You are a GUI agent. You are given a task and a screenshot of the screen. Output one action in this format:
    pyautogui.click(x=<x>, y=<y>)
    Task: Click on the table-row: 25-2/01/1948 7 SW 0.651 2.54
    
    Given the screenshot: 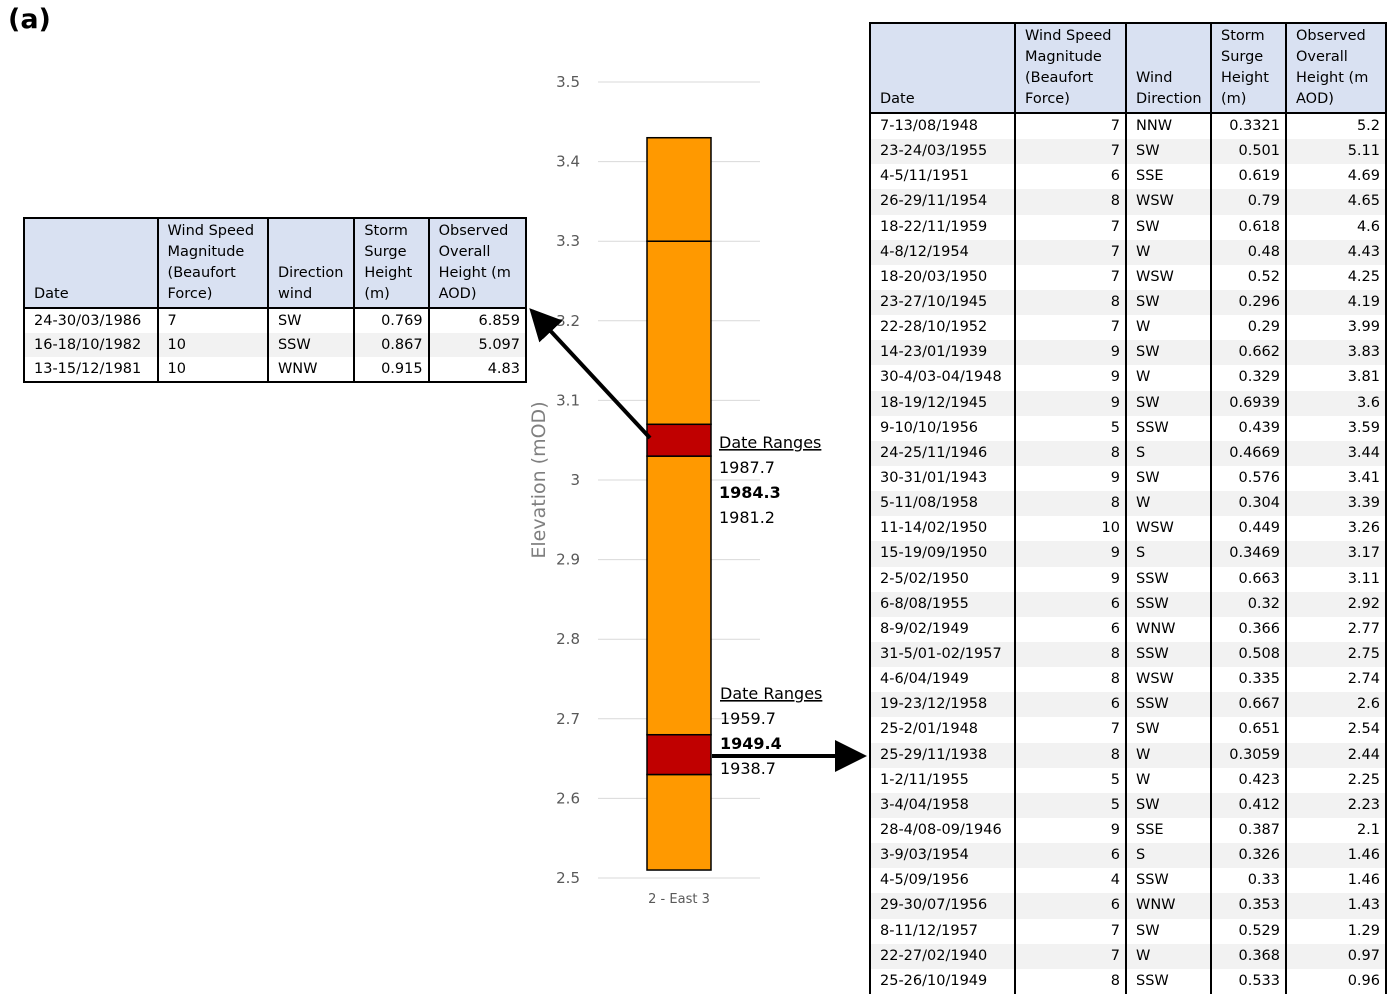 What is the action you would take?
    pyautogui.click(x=1128, y=730)
    